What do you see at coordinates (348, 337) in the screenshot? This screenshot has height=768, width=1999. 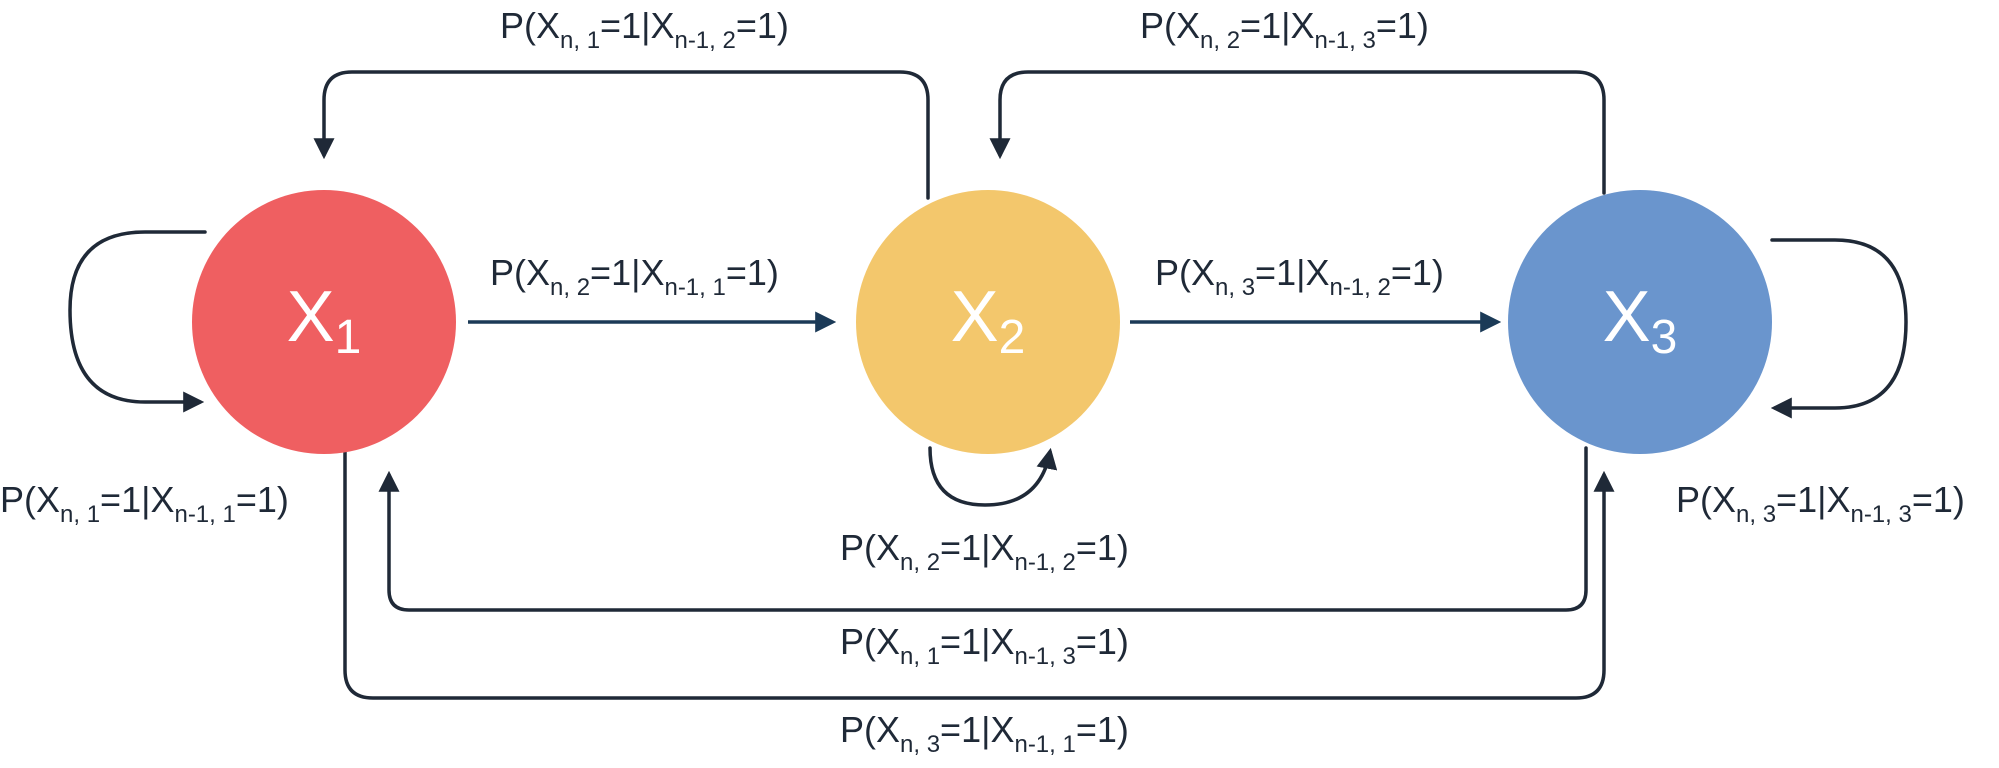 I see `node-x1-index: 1` at bounding box center [348, 337].